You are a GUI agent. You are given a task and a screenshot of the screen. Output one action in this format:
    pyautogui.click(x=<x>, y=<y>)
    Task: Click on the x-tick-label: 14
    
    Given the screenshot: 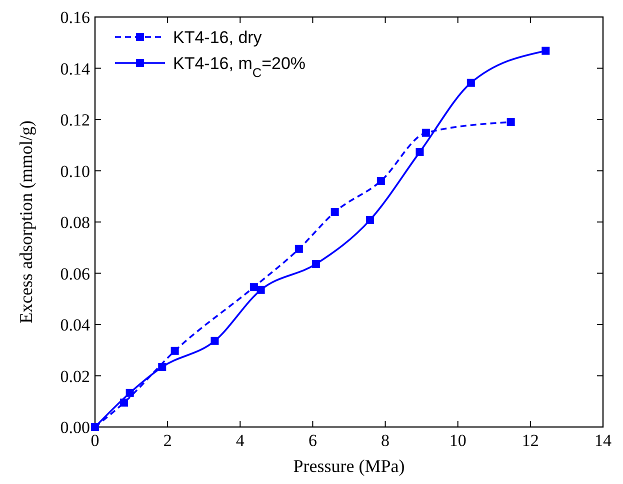 What is the action you would take?
    pyautogui.click(x=603, y=440)
    